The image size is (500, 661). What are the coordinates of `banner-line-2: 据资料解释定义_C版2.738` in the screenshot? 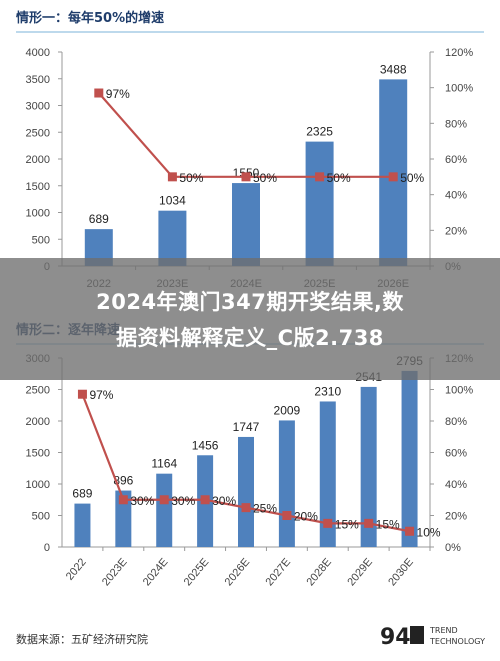 It's located at (250, 338).